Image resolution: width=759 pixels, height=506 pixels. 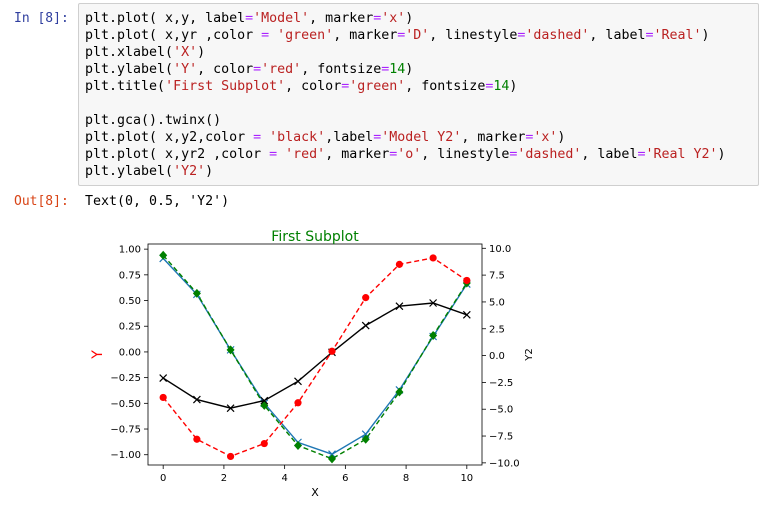 I want to click on x-axis-label: X, so click(x=315, y=492).